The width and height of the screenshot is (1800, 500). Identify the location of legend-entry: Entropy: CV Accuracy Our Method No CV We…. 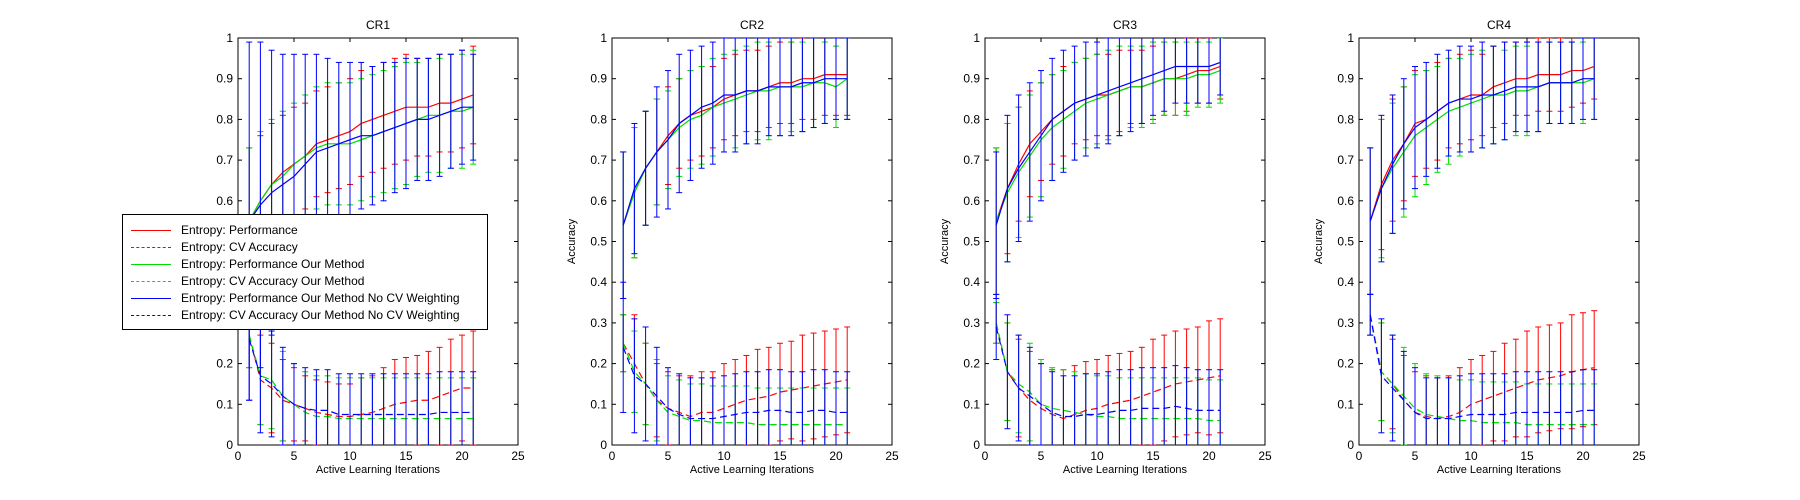
(295, 315).